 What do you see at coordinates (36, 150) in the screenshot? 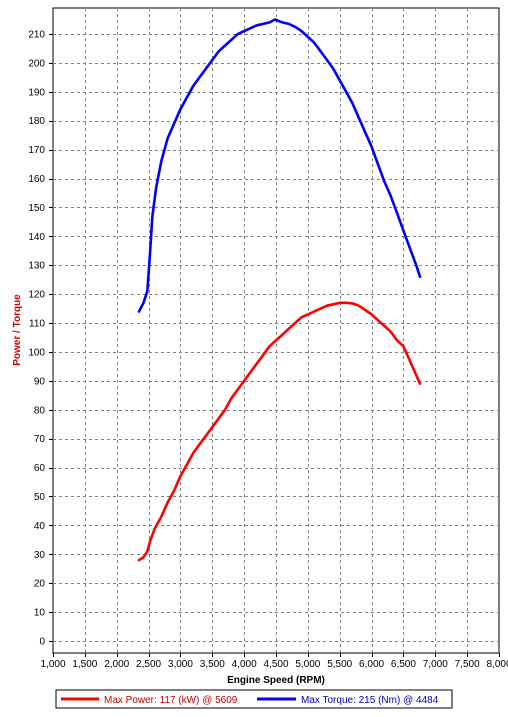
I see `y-tick-label: 170` at bounding box center [36, 150].